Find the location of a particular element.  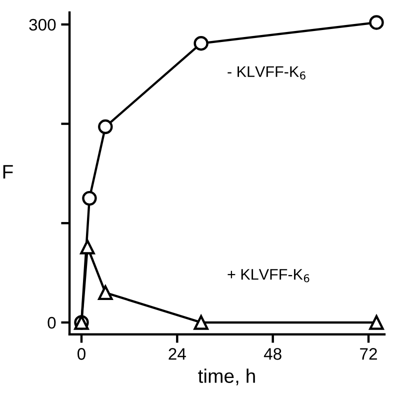

x-tick-label: 48 is located at coordinates (273, 354).